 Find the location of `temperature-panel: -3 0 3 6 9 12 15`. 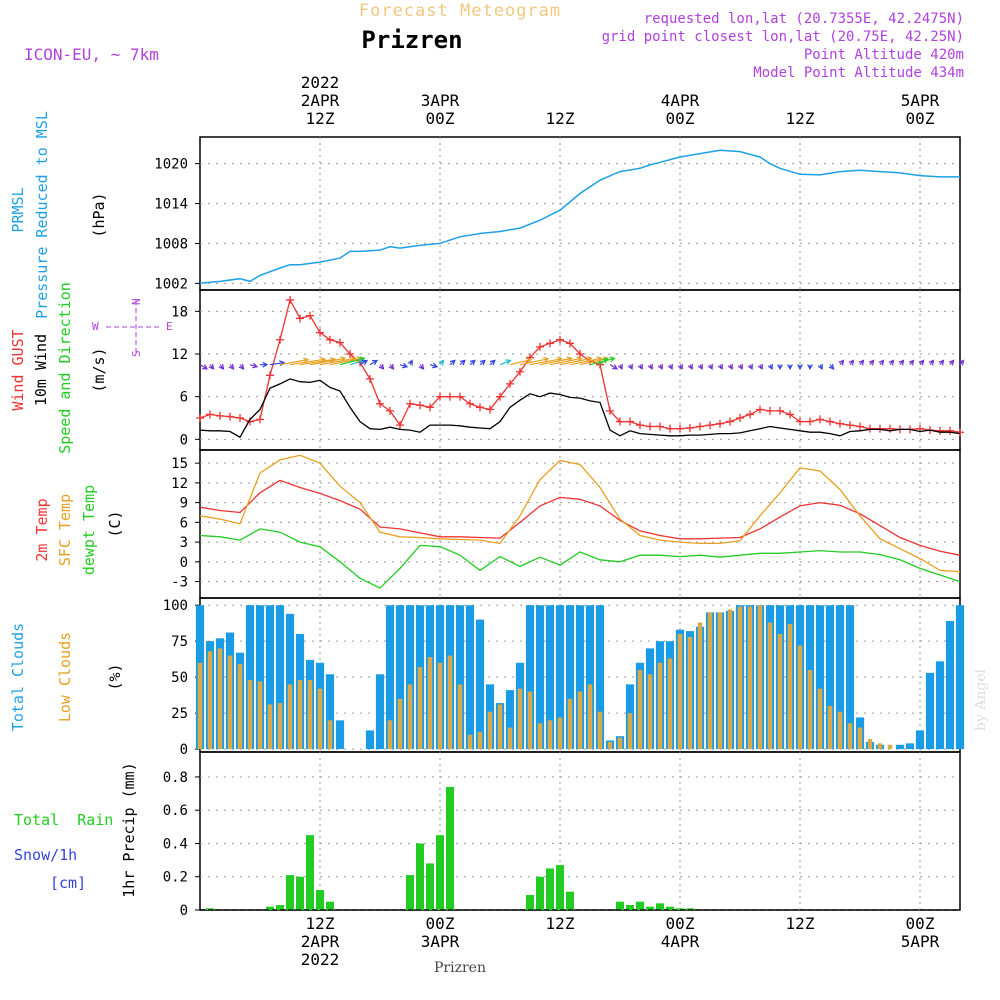

temperature-panel: -3 0 3 6 9 12 15 is located at coordinates (566, 524).